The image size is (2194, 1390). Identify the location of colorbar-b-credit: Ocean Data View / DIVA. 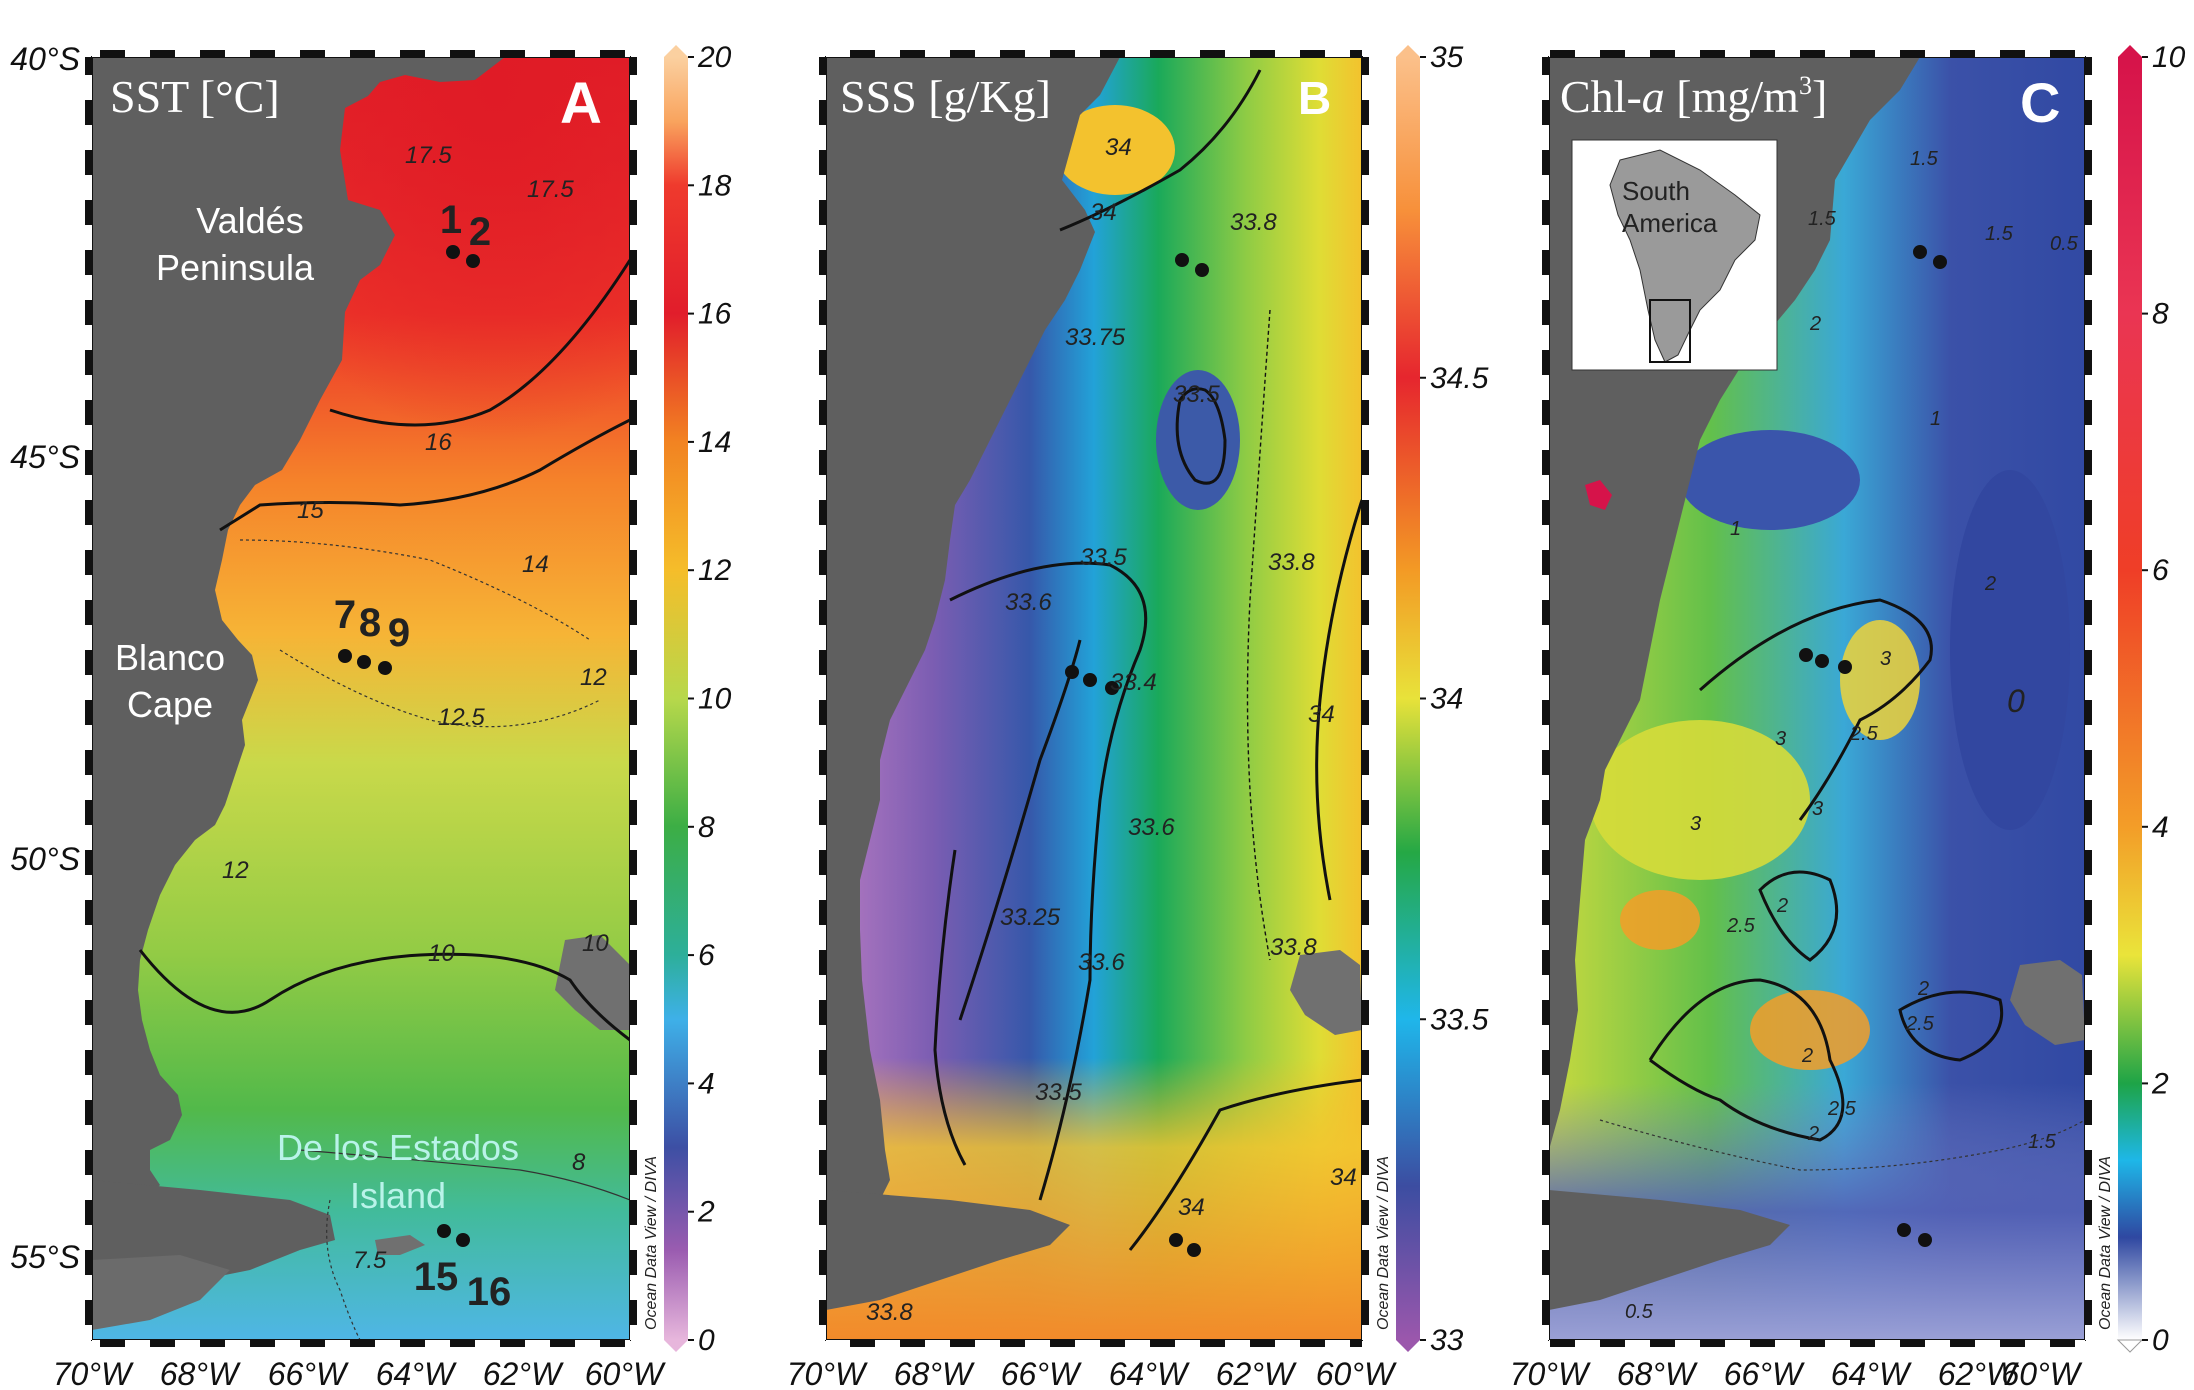
(1383, 1243).